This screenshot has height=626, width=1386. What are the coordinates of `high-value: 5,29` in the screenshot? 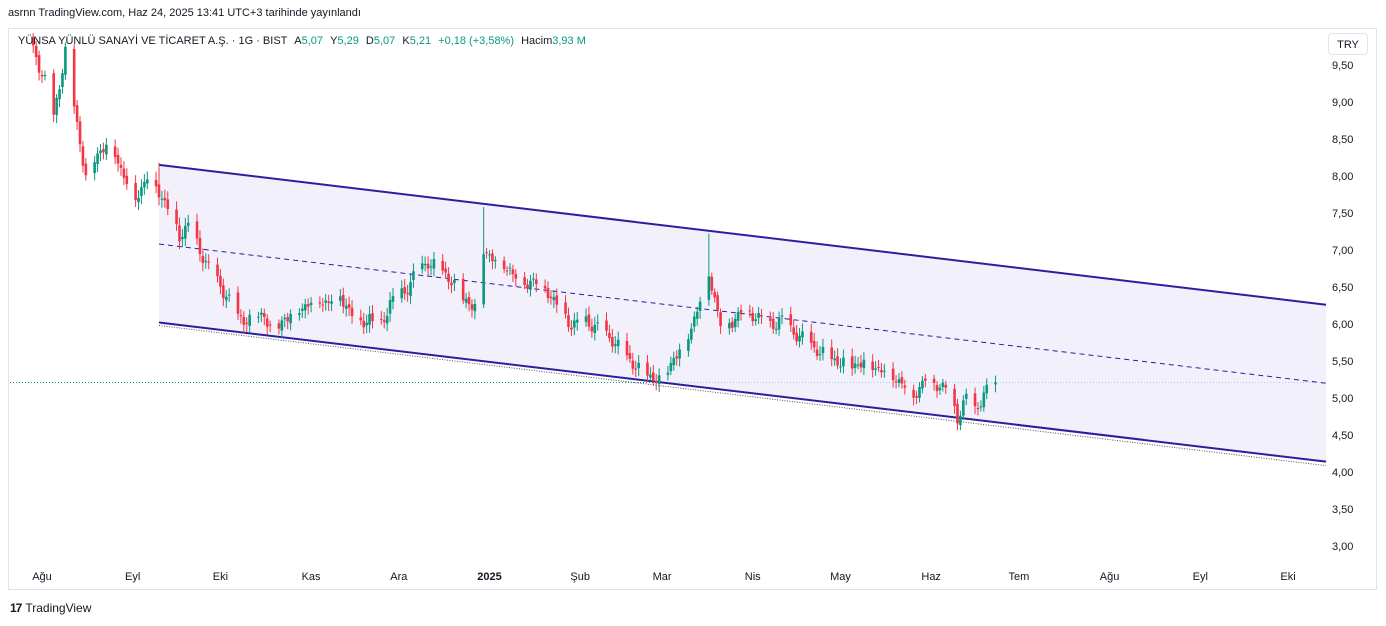 It's located at (348, 41).